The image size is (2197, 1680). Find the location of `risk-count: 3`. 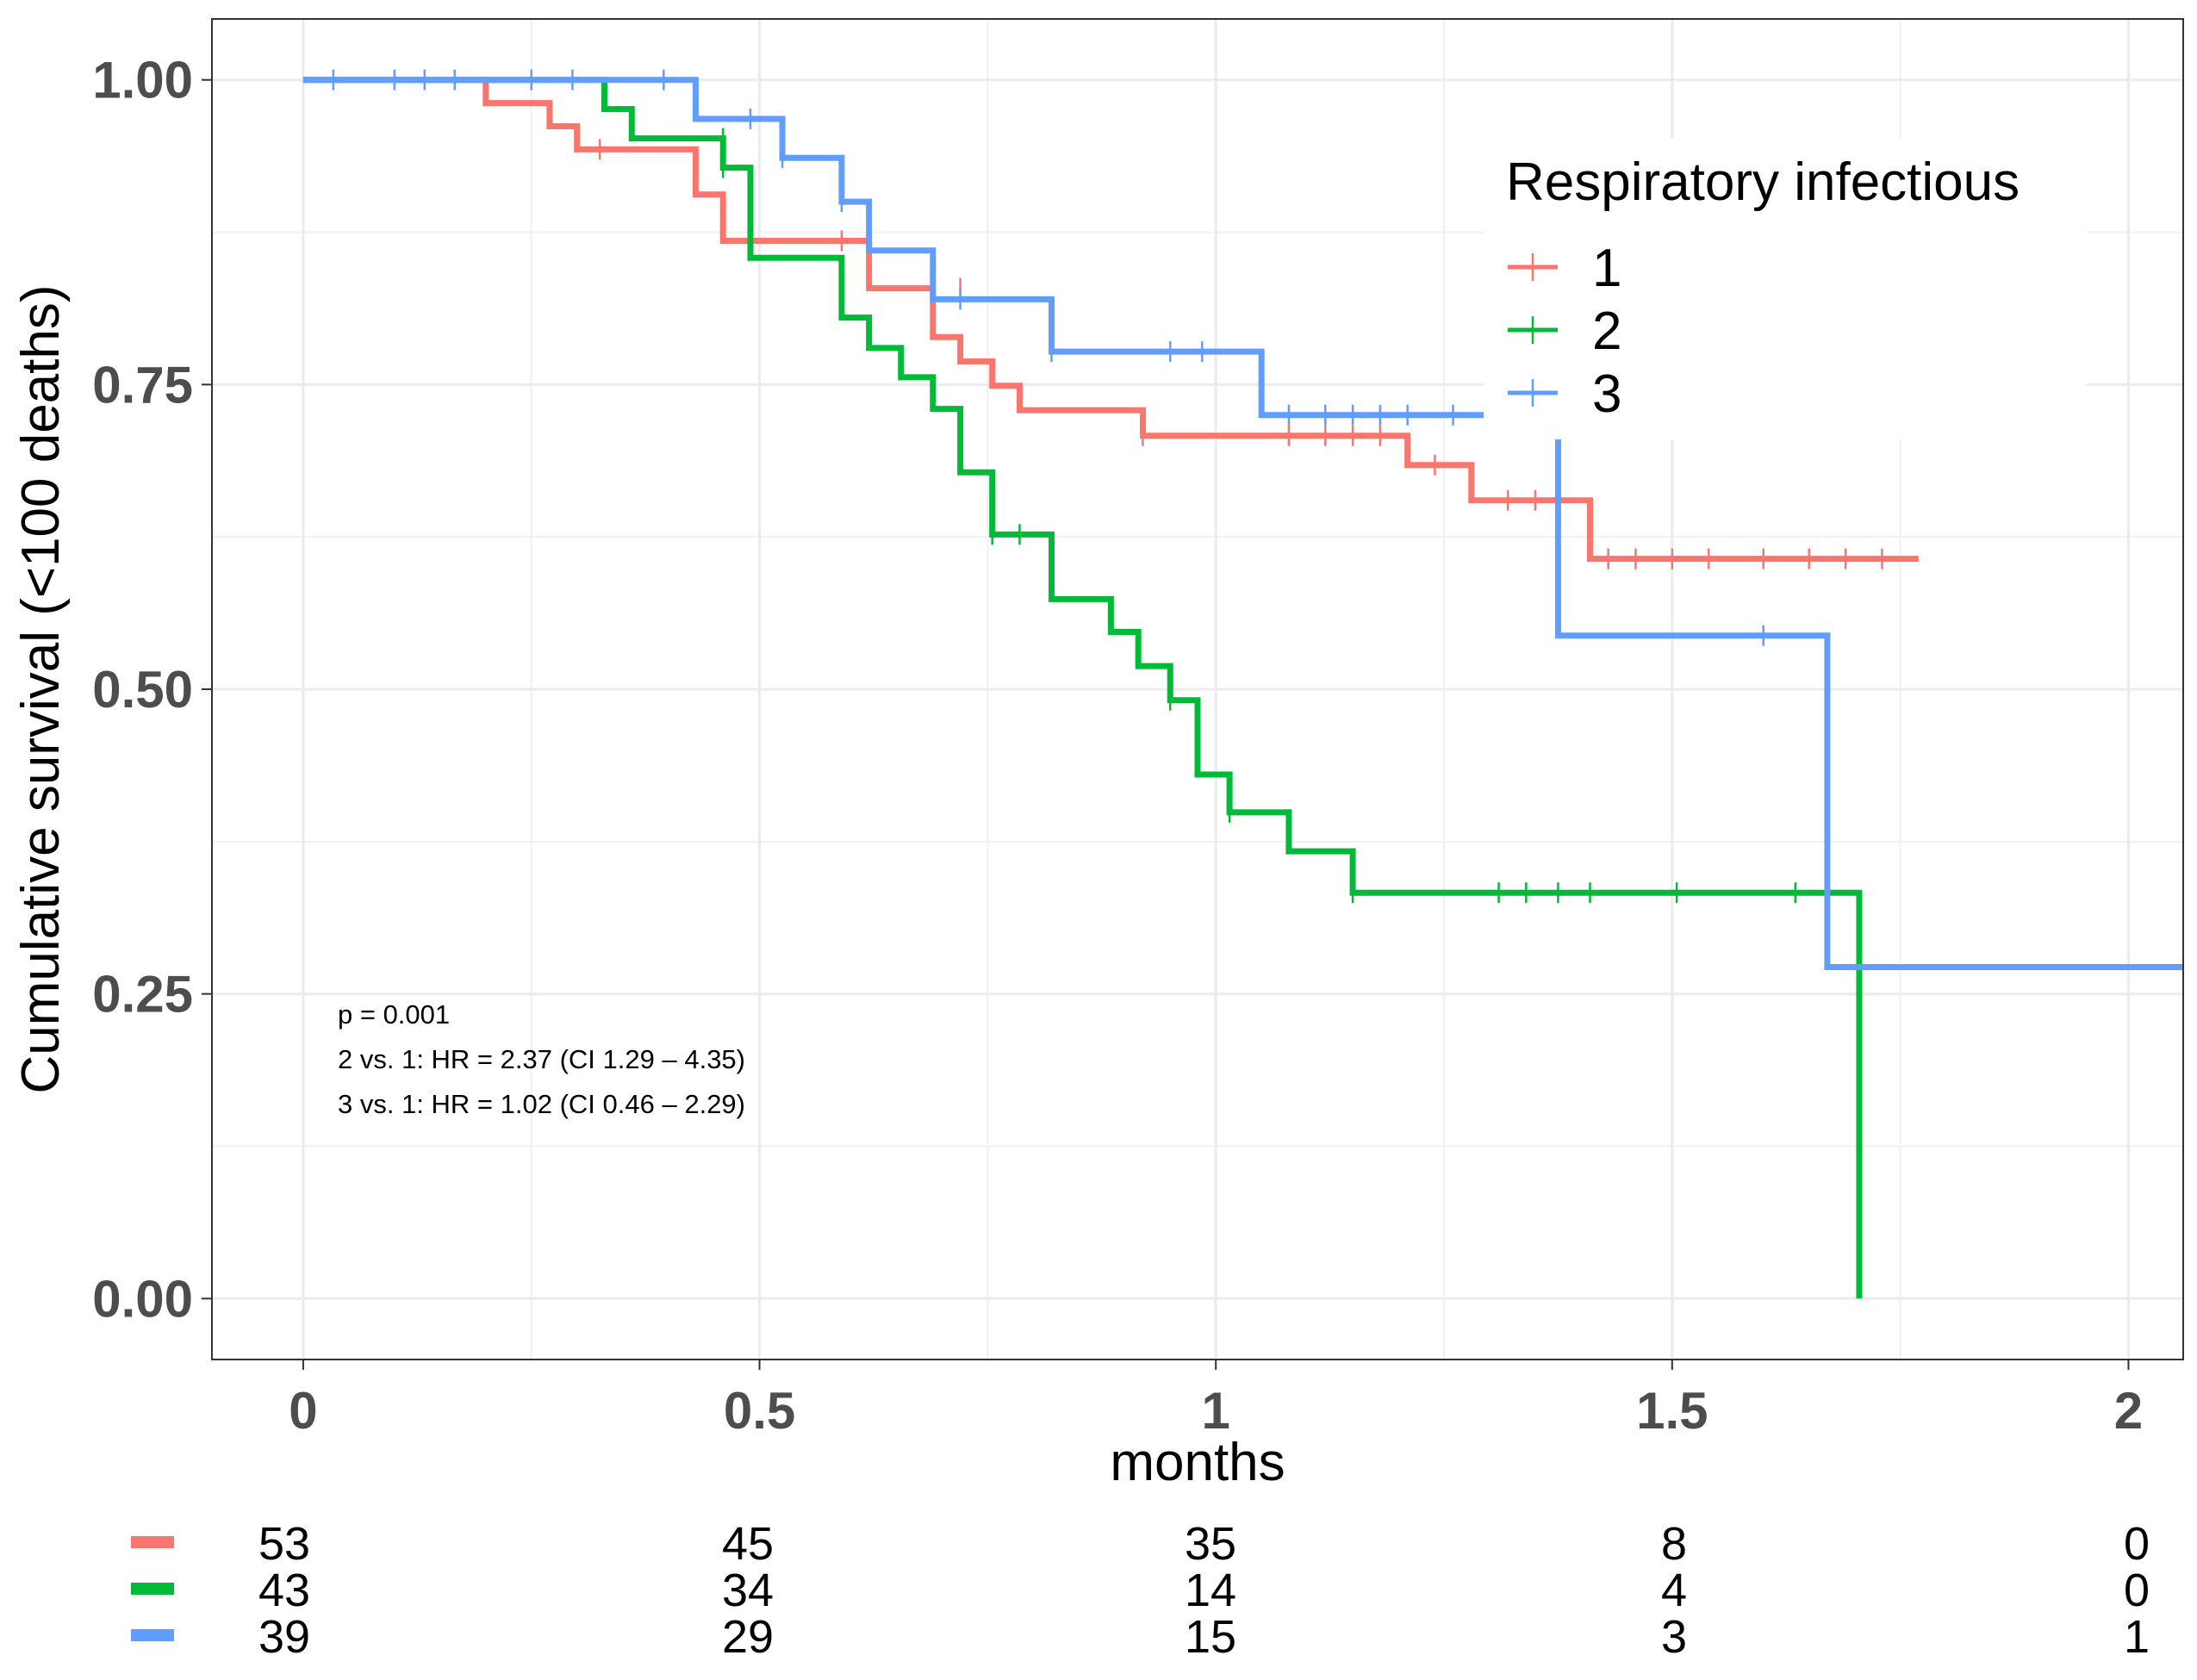

risk-count: 3 is located at coordinates (1674, 1637).